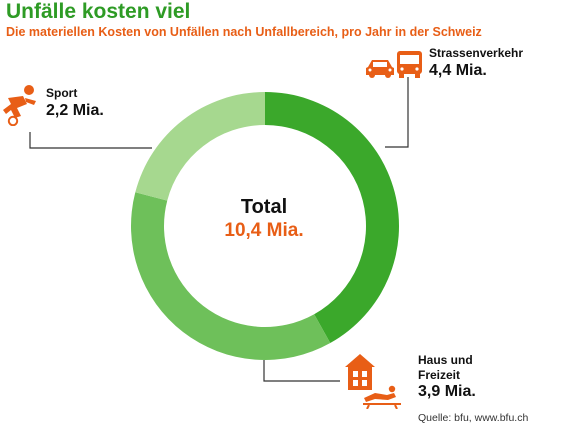 The height and width of the screenshot is (424, 582). Describe the element at coordinates (360, 372) in the screenshot. I see `house-icon` at that location.